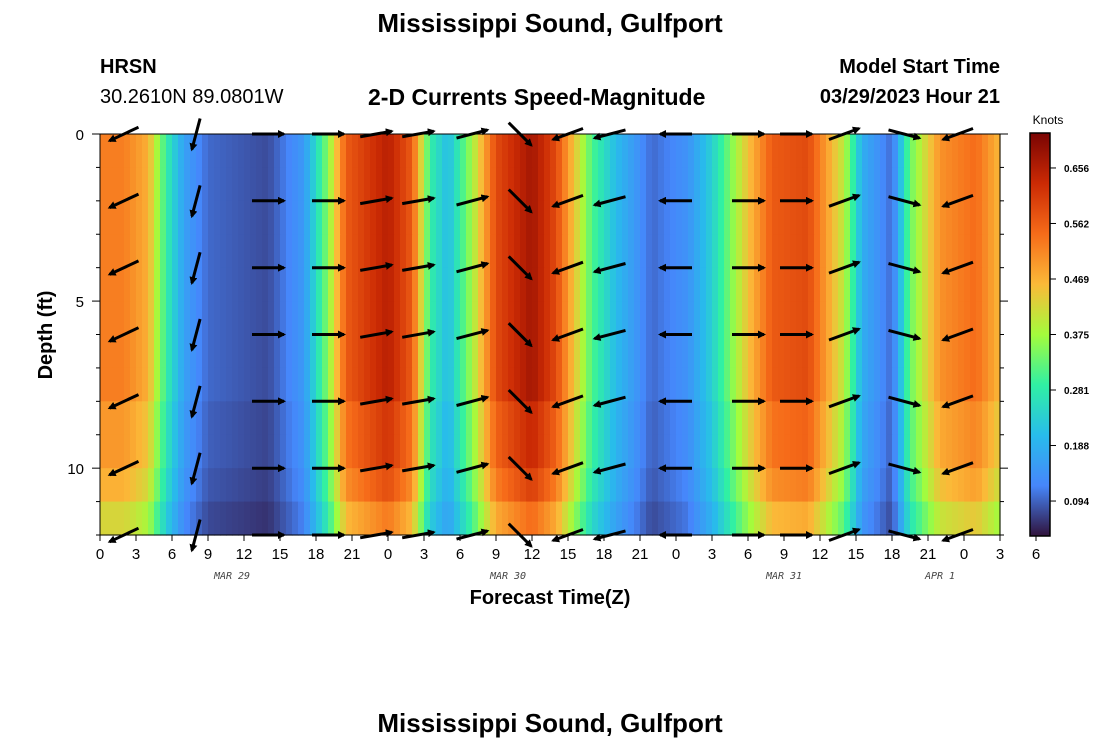 Image resolution: width=1100 pixels, height=750 pixels. I want to click on x-tick-label: 15, so click(856, 554).